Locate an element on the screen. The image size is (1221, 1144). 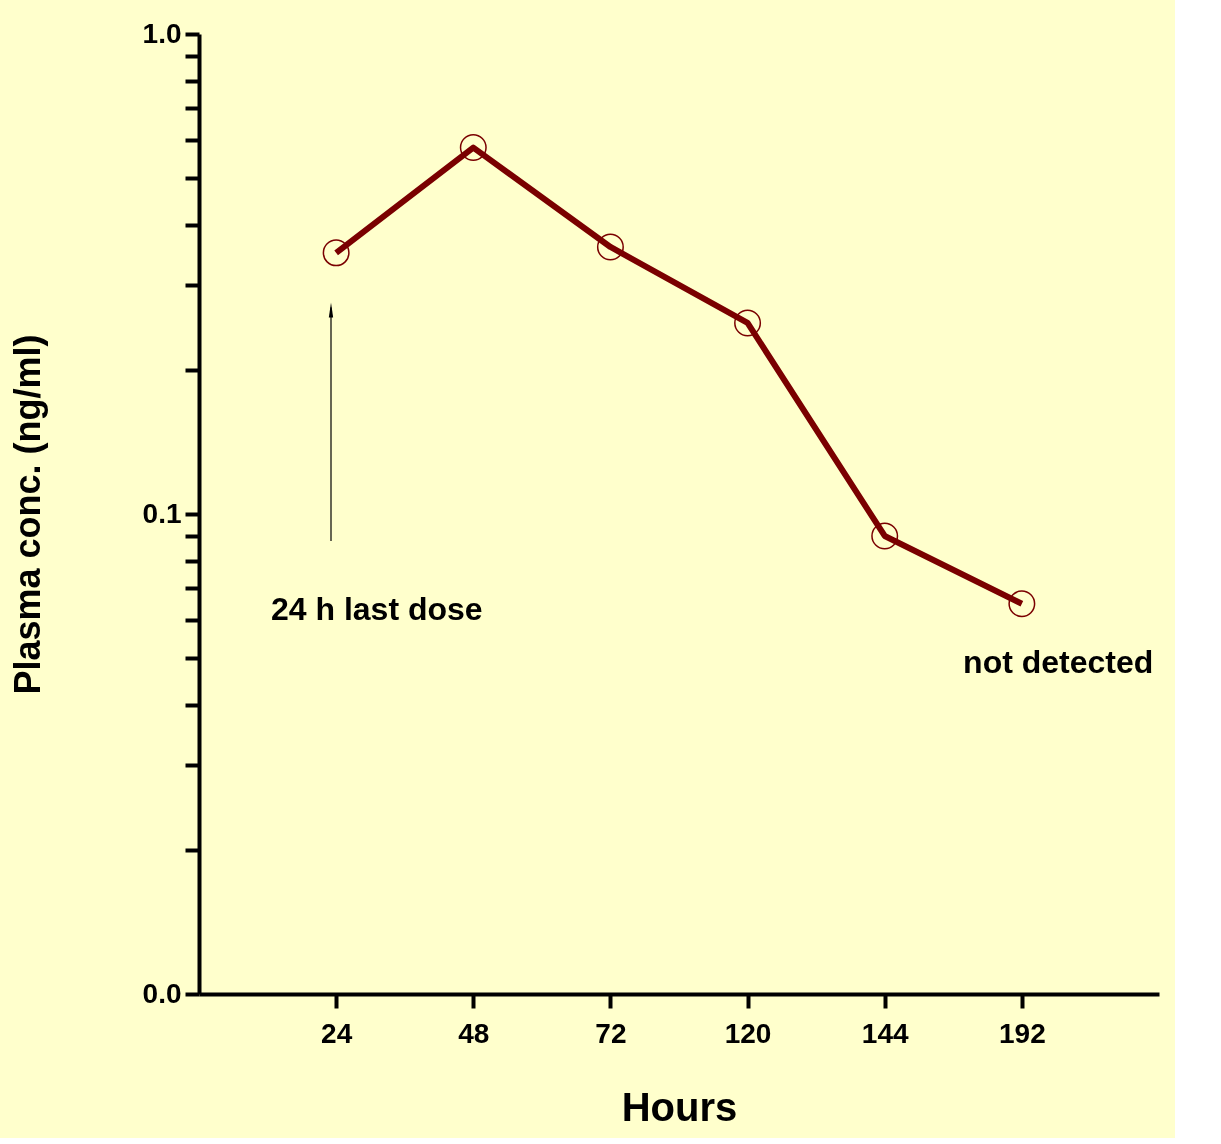
annotation: 24 h last dose is located at coordinates (377, 609).